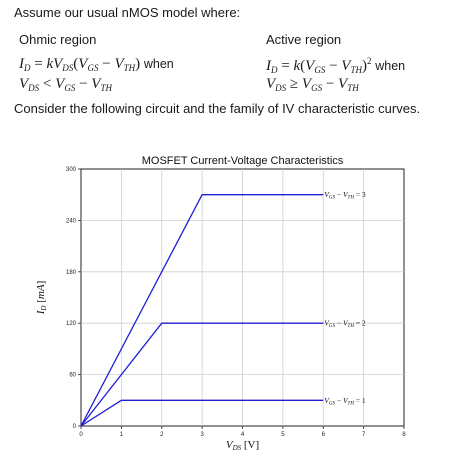 Image resolution: width=474 pixels, height=459 pixels. Describe the element at coordinates (71, 170) in the screenshot. I see `y-tick-label: 300` at that location.